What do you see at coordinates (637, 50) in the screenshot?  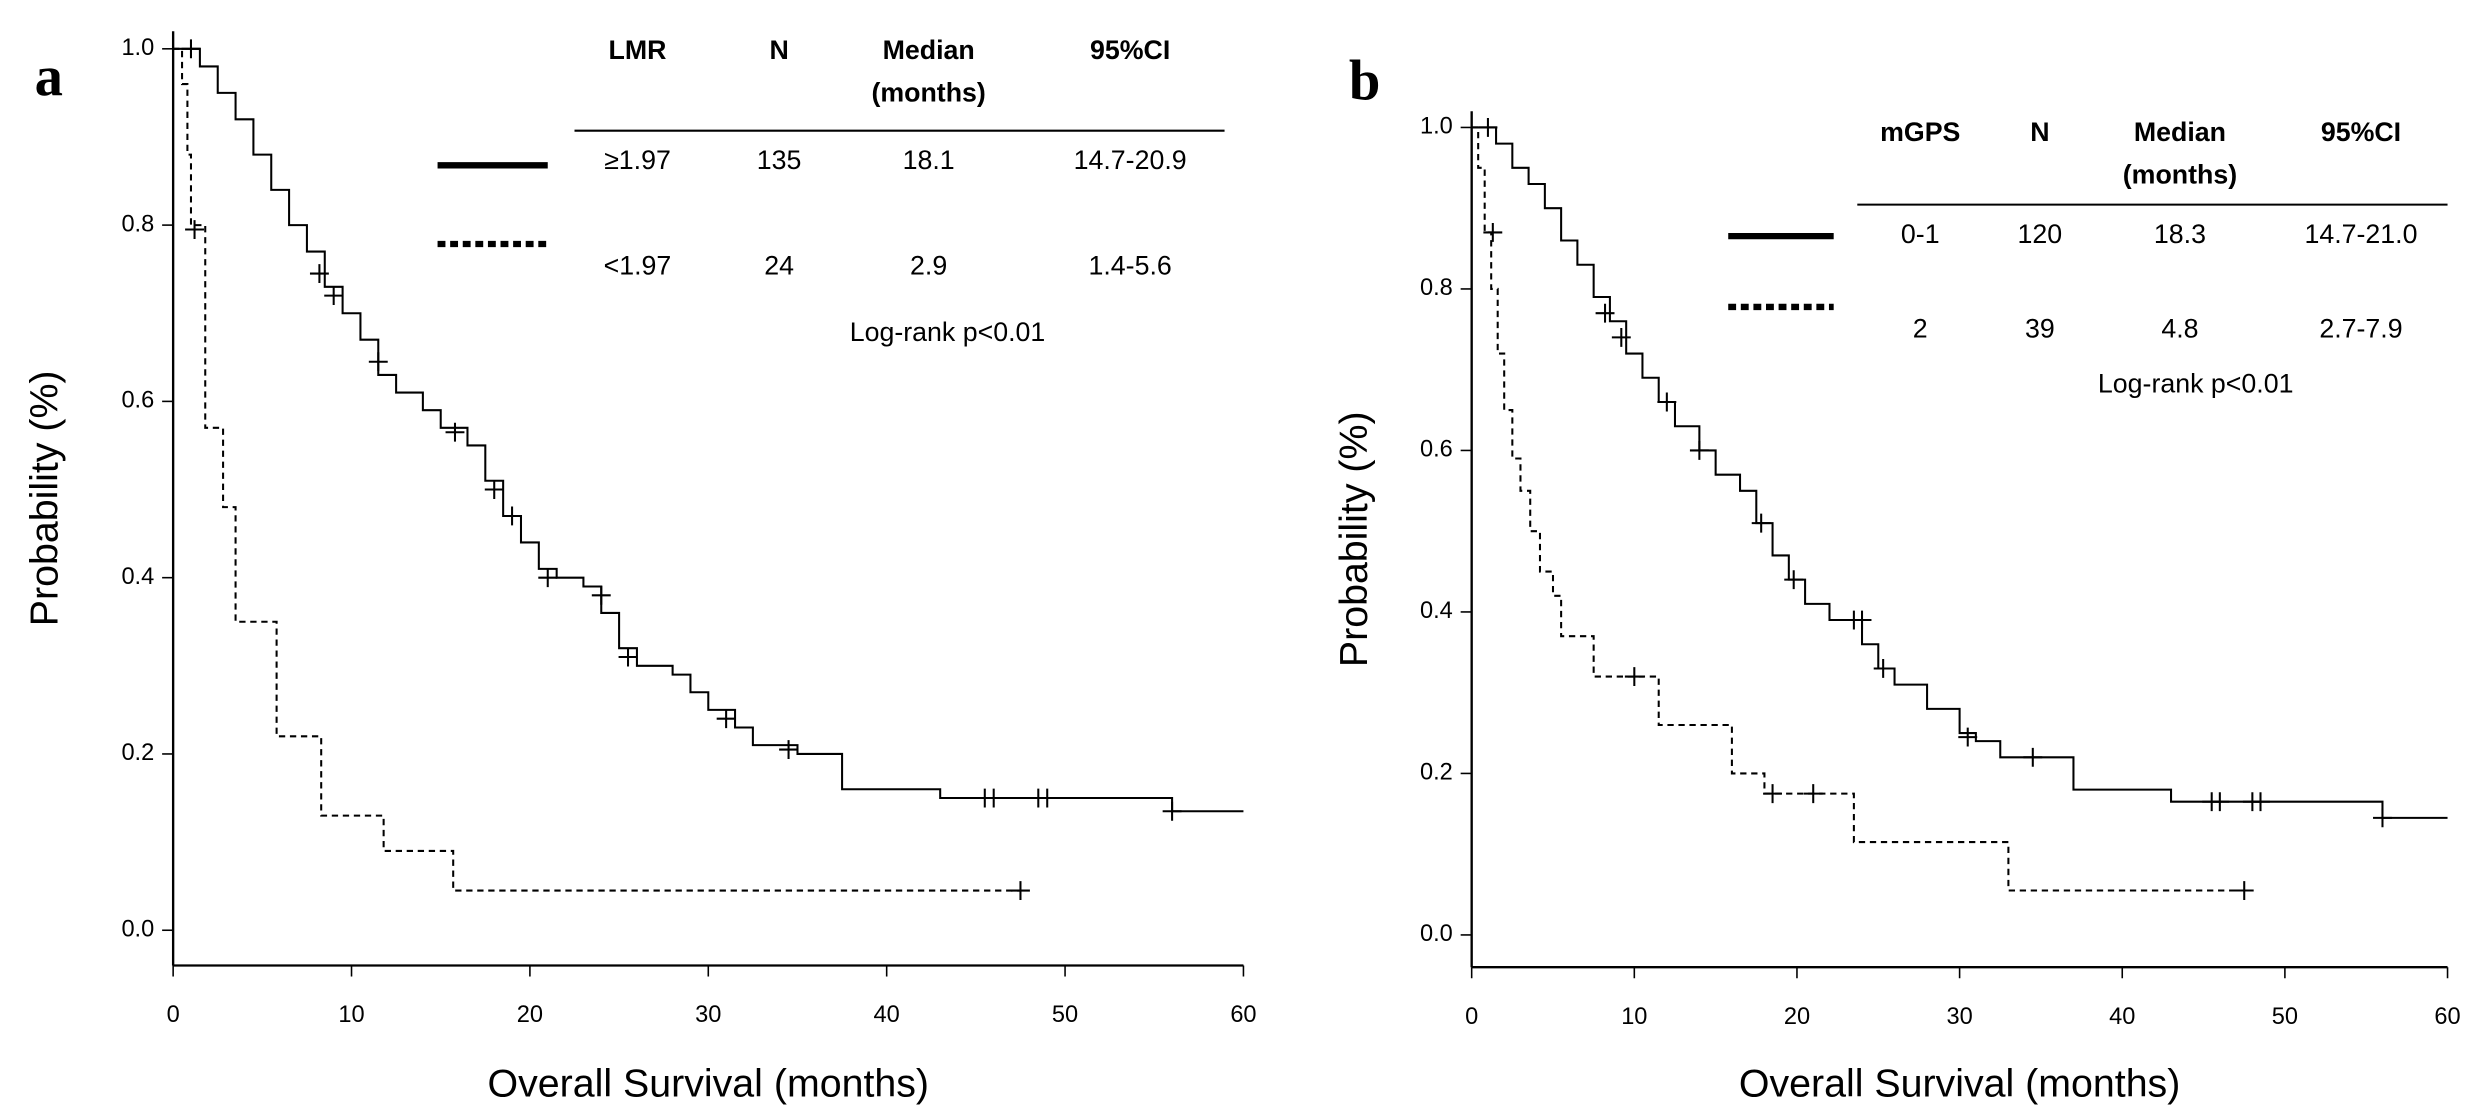 I see `table-header: LMR` at bounding box center [637, 50].